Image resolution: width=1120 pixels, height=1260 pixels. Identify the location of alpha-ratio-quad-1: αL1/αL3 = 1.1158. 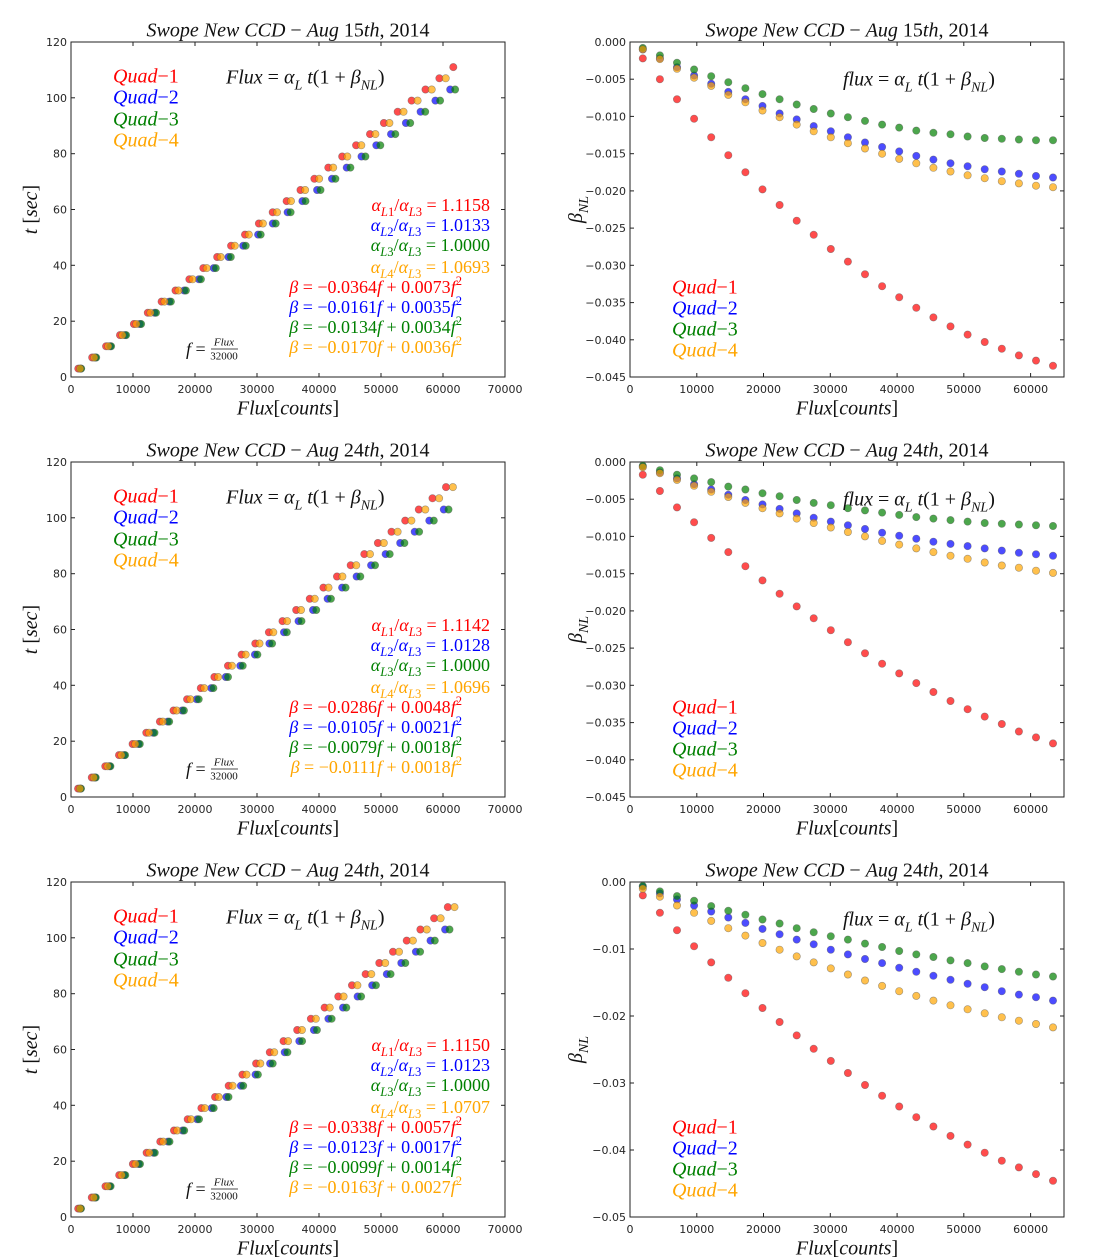
(430, 207).